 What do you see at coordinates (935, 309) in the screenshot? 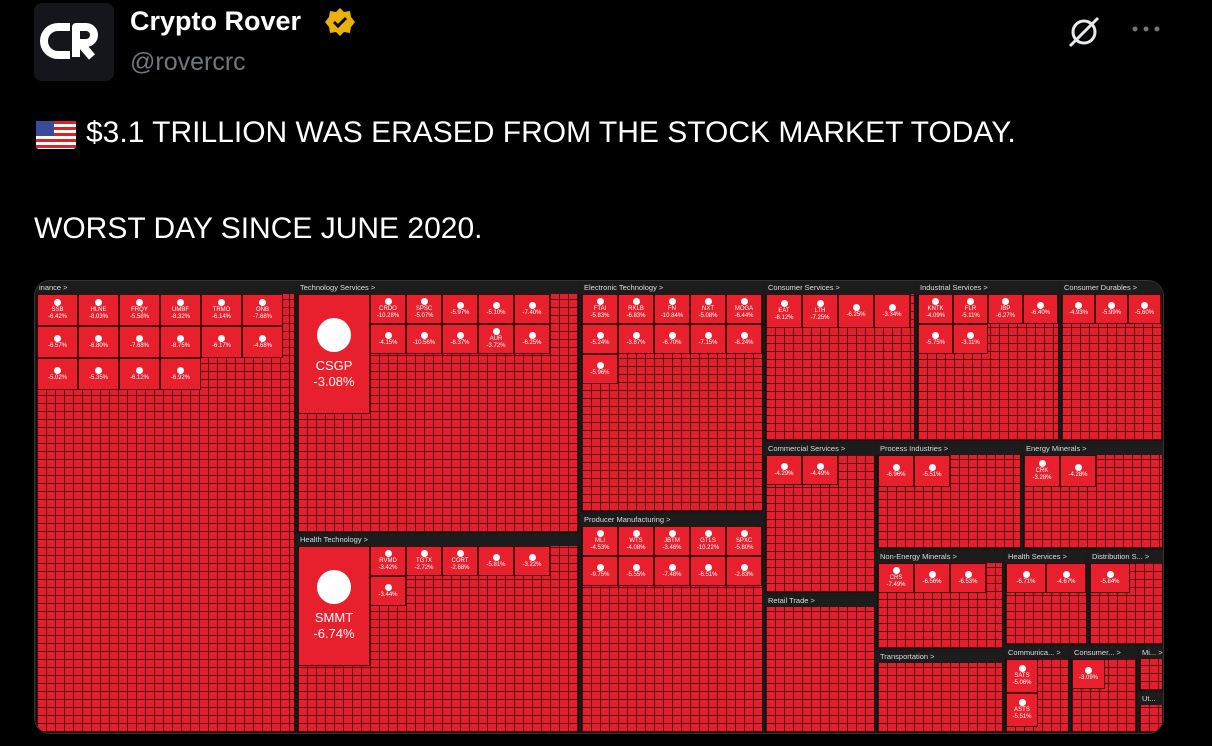
I see `stock-tile: KNTK -4.09%` at bounding box center [935, 309].